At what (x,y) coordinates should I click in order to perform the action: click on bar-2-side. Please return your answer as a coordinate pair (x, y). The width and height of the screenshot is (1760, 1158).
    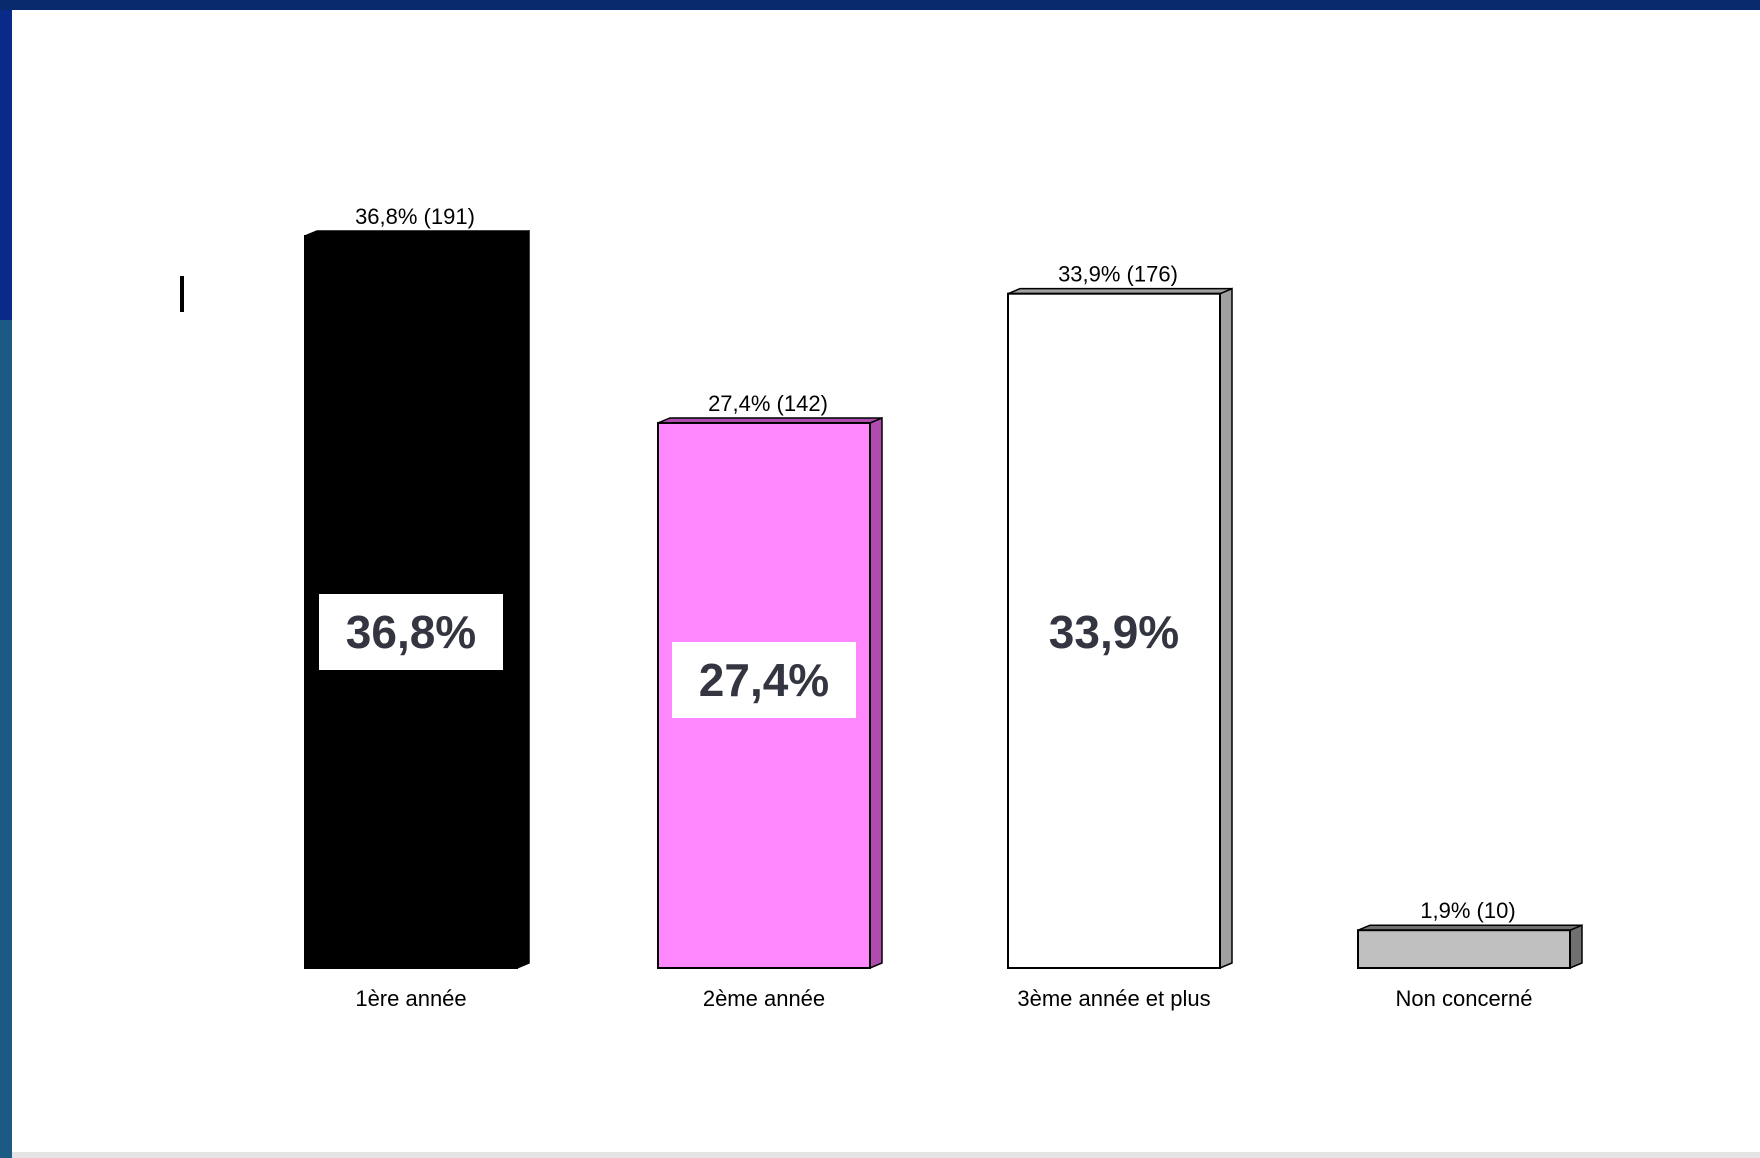
    Looking at the image, I should click on (876, 693).